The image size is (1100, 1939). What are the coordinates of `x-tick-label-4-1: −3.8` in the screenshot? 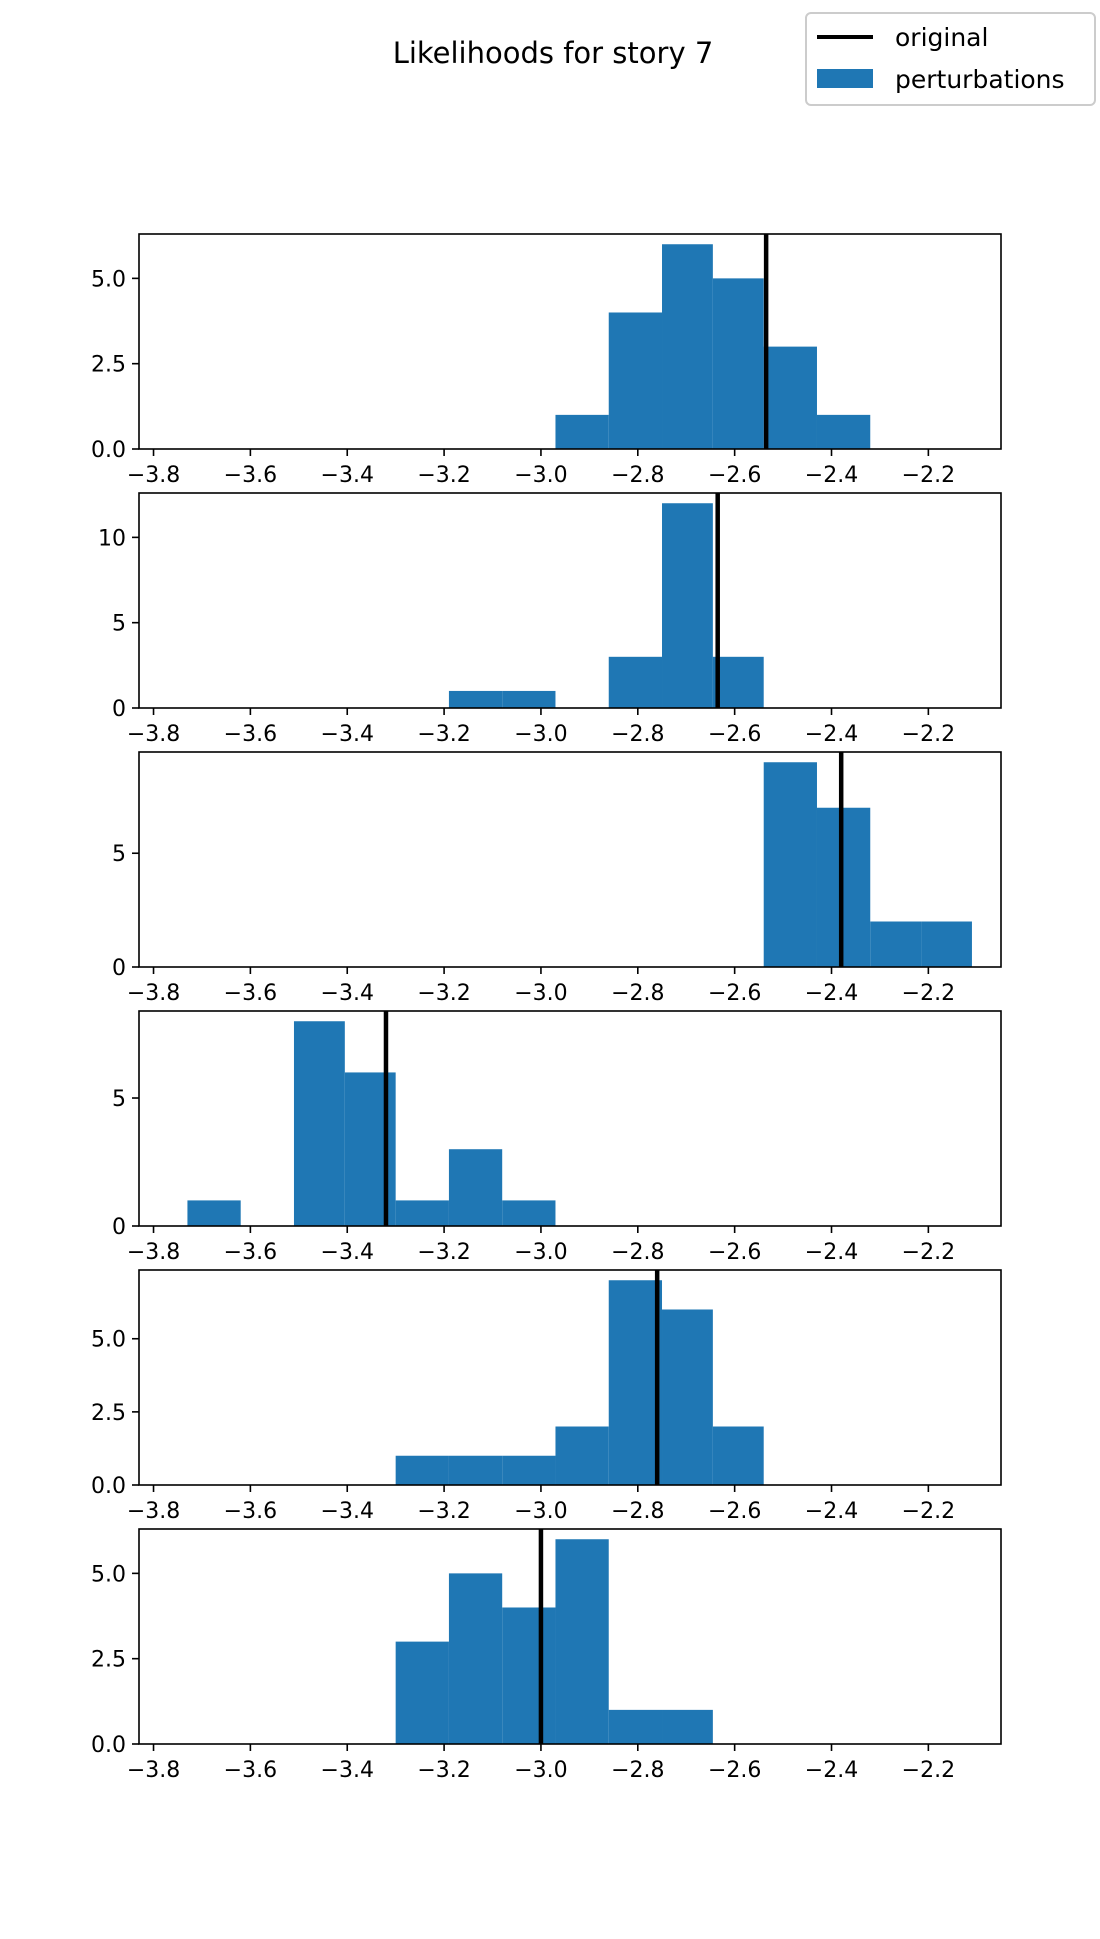 It's located at (153, 1252).